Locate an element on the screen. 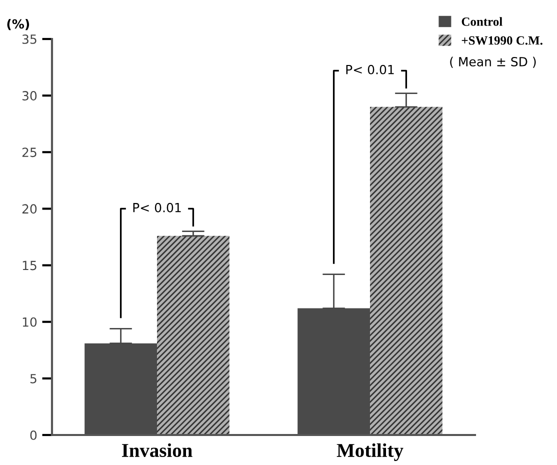  legend-label: +SW1990 C.M. is located at coordinates (502, 40).